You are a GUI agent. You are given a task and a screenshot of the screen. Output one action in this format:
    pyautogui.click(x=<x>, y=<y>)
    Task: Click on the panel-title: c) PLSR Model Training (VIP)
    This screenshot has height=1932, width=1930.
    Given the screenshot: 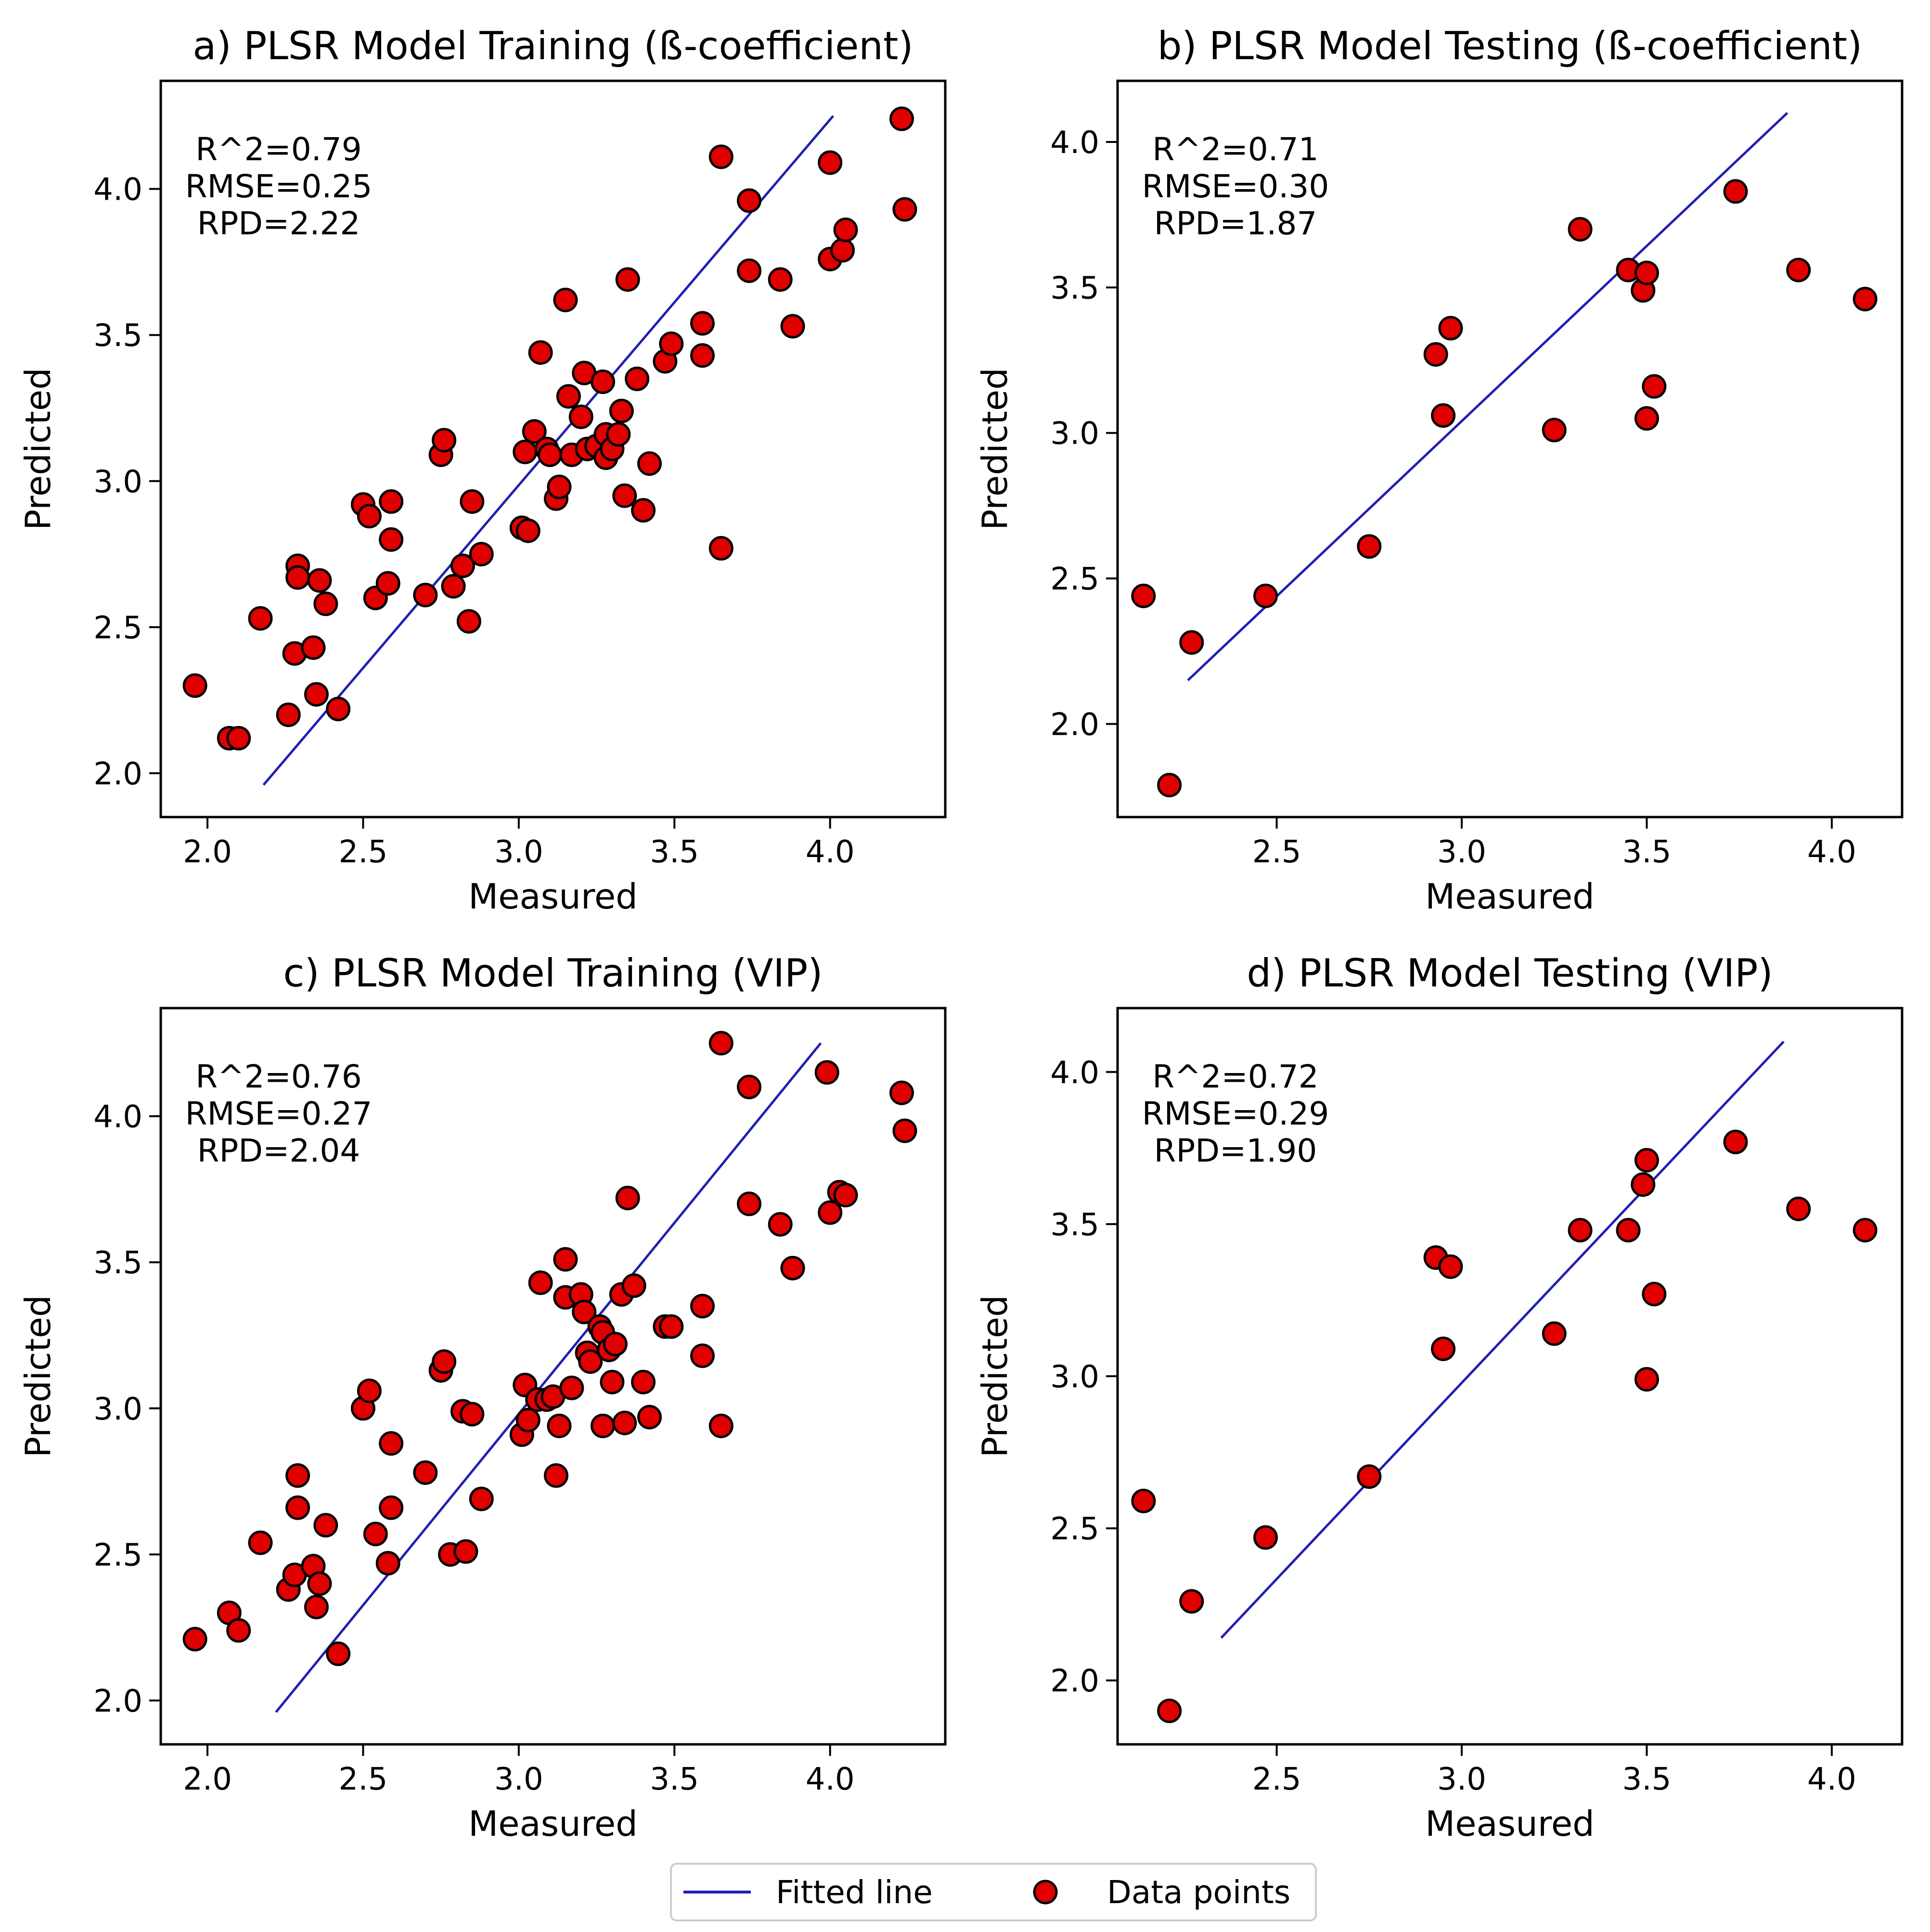 What is the action you would take?
    pyautogui.click(x=553, y=973)
    